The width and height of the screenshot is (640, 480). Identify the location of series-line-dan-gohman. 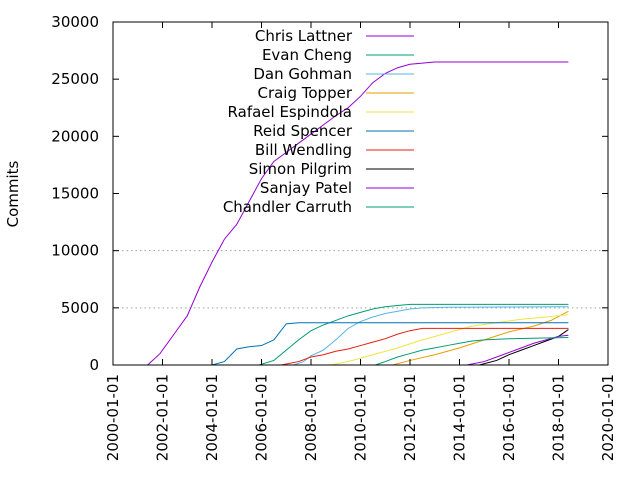
(431, 336).